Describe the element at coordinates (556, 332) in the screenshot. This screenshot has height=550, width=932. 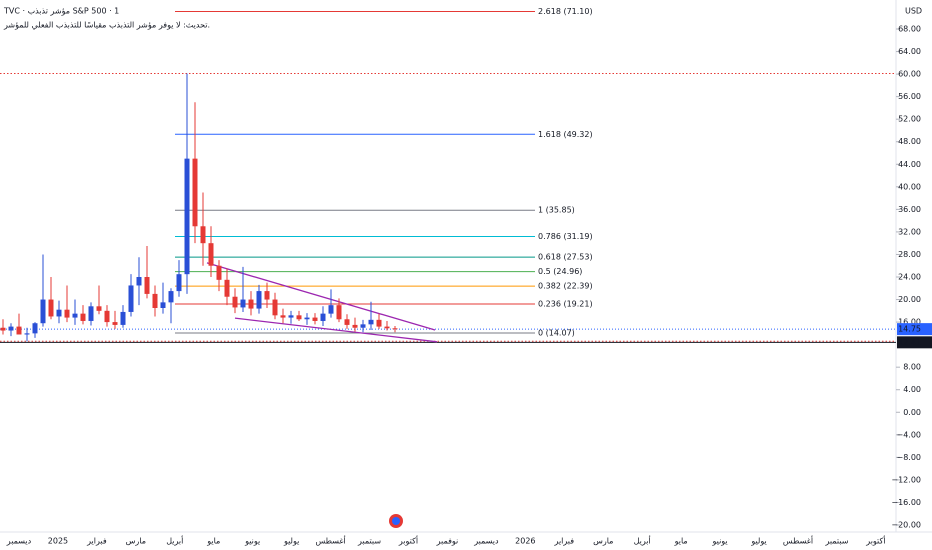
I see `fib-label: 0 (14.07)` at that location.